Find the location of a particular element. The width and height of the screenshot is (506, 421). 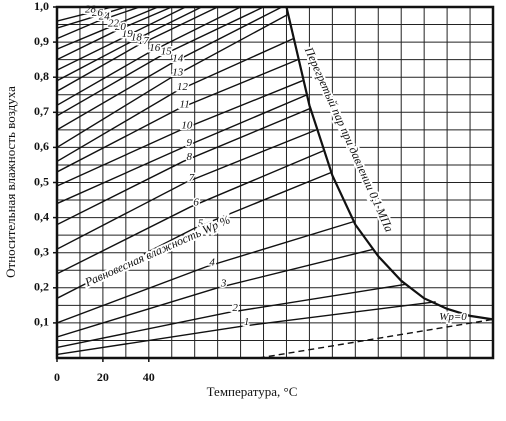

curve-label: 28 is located at coordinates (91, 10).